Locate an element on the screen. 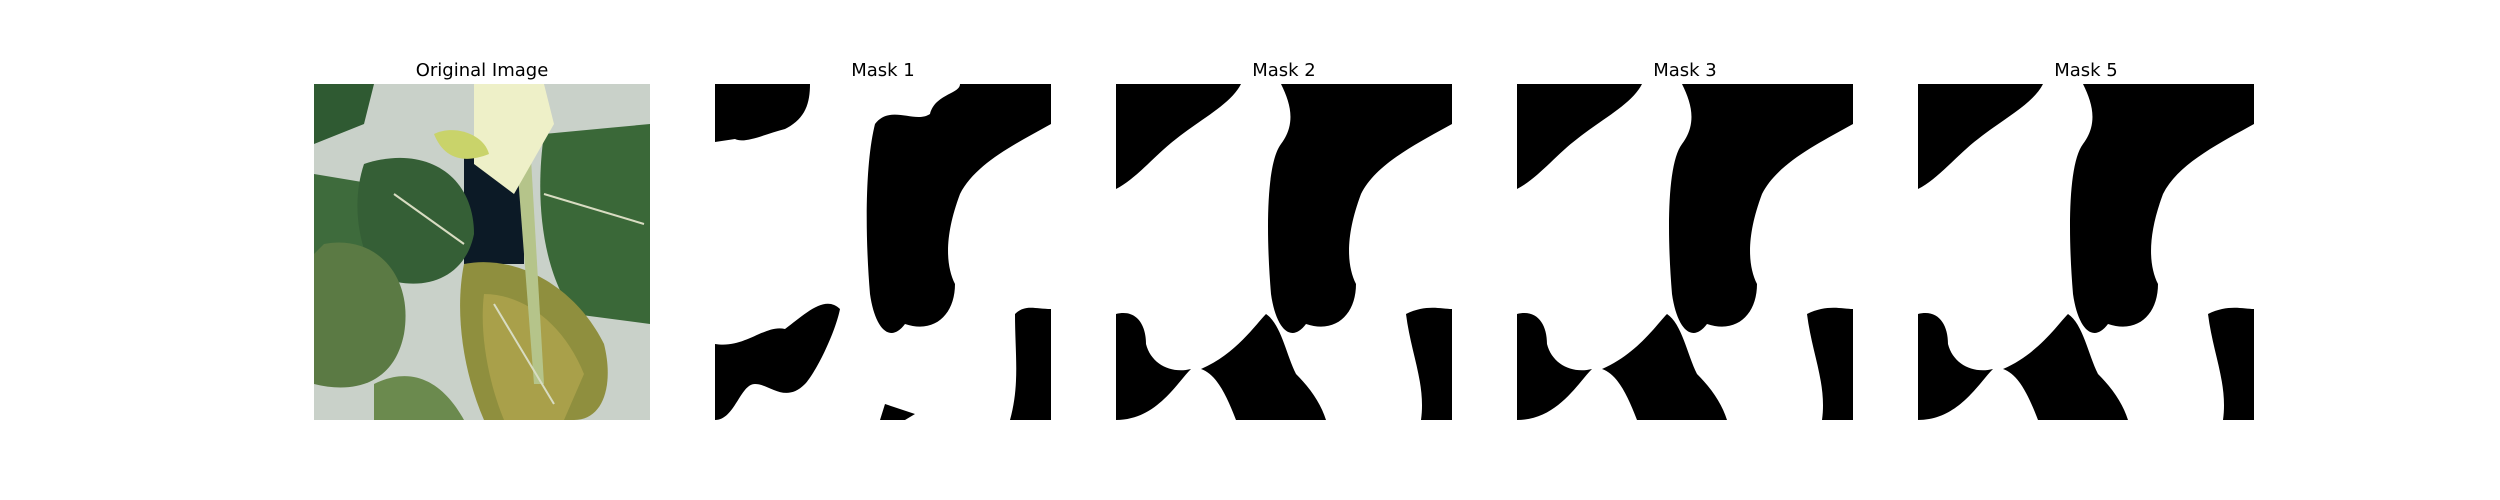  mask3-image is located at coordinates (1685, 252).